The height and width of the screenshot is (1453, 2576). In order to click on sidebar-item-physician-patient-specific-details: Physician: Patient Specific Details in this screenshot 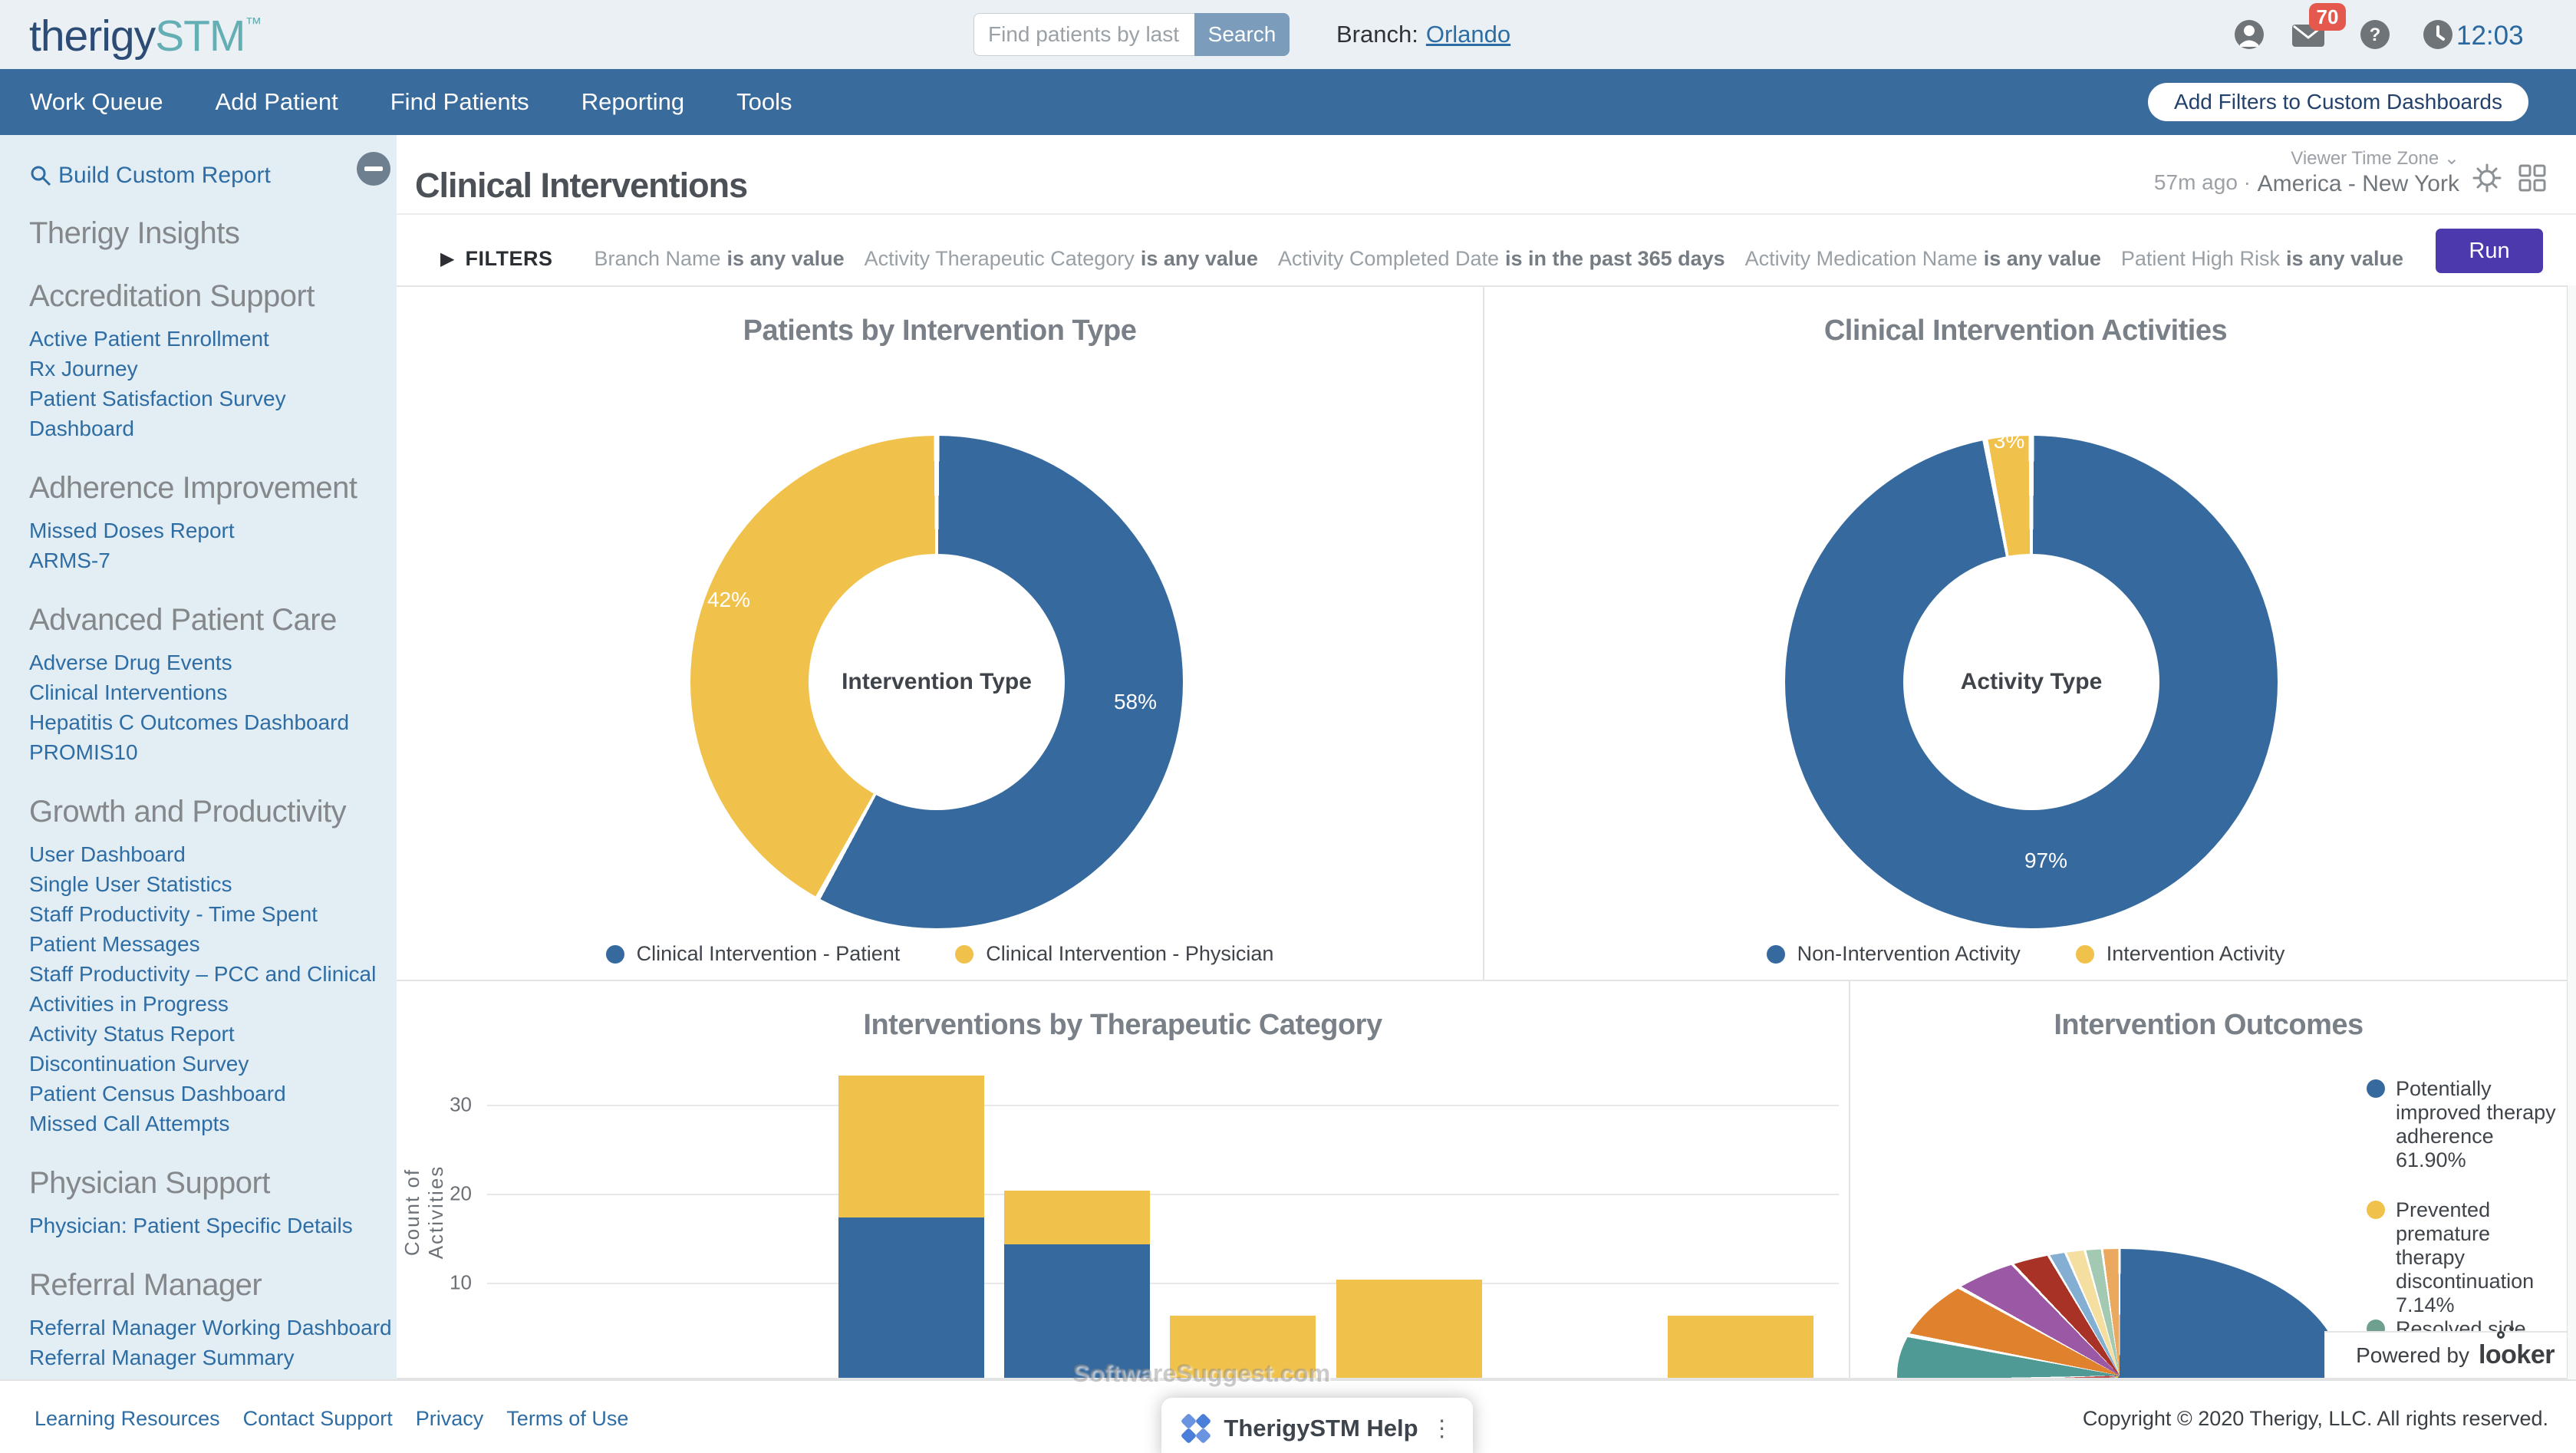, I will do `click(191, 1225)`.